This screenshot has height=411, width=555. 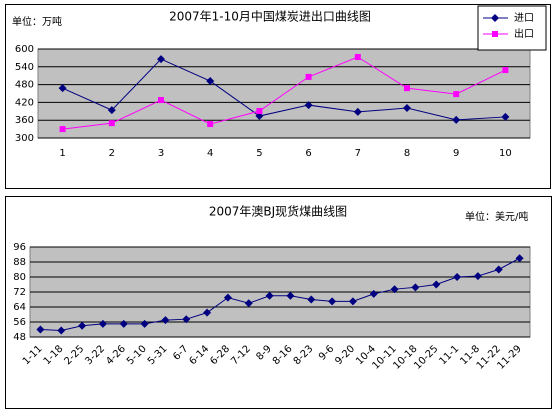 I want to click on legend-label: 进口, so click(x=524, y=18).